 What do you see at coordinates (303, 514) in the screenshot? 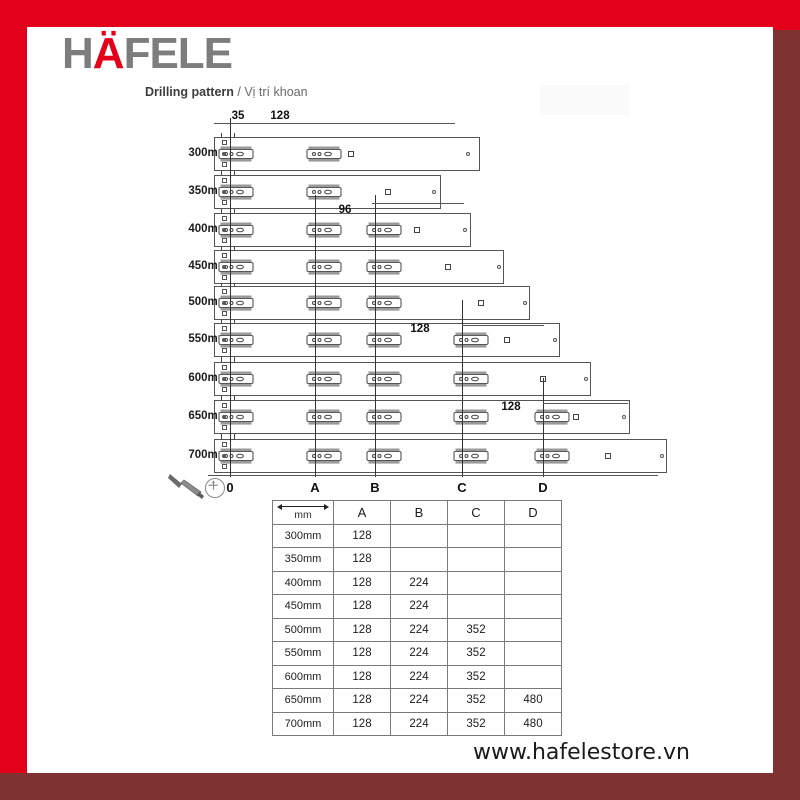
I see `table-header-mm-label: mm` at bounding box center [303, 514].